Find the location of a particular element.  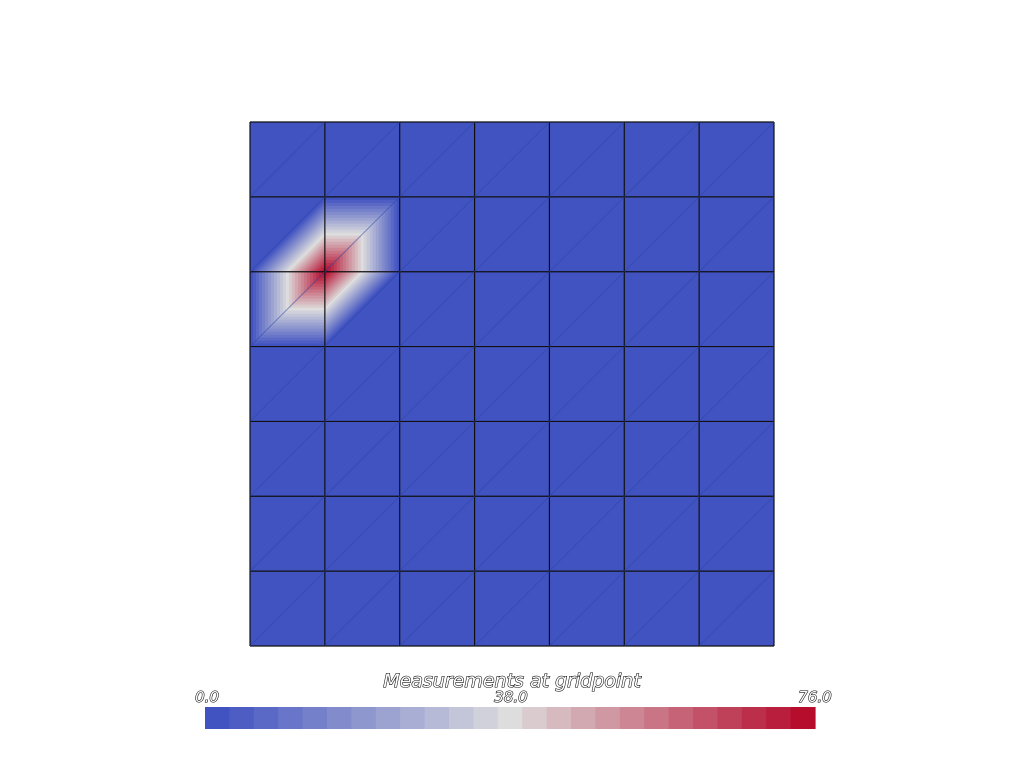

colorbar-tick-label-min: 0.0 is located at coordinates (207, 697).